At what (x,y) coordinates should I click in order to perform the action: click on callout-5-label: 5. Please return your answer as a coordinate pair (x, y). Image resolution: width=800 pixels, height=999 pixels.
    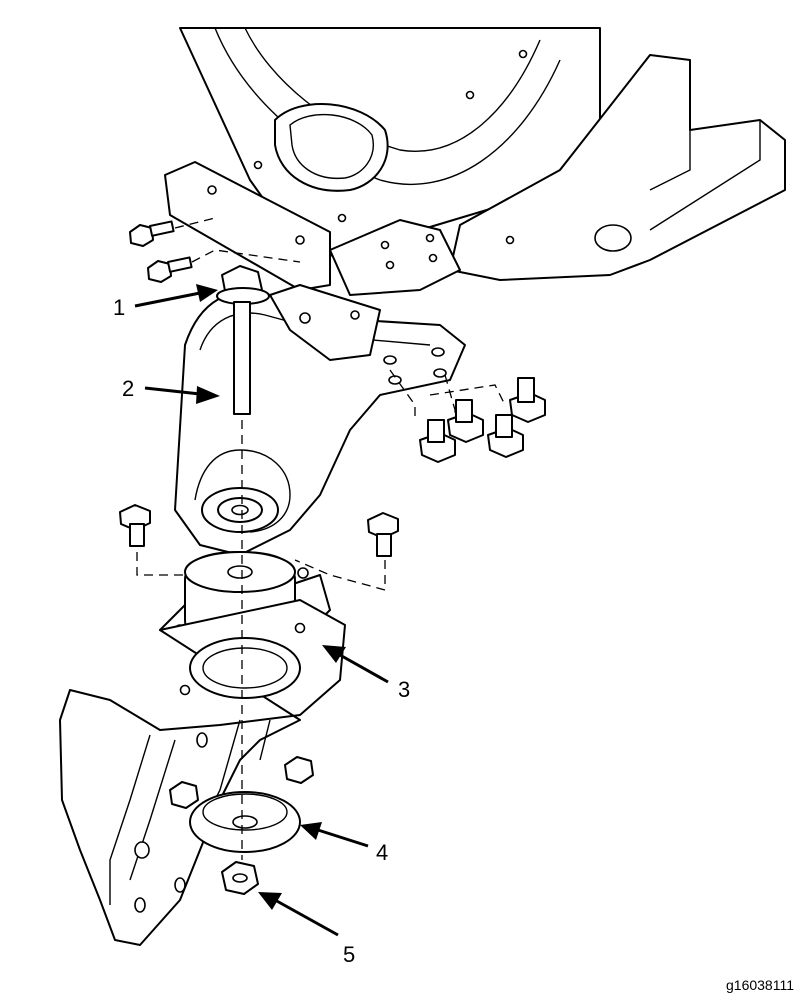
    Looking at the image, I should click on (349, 954).